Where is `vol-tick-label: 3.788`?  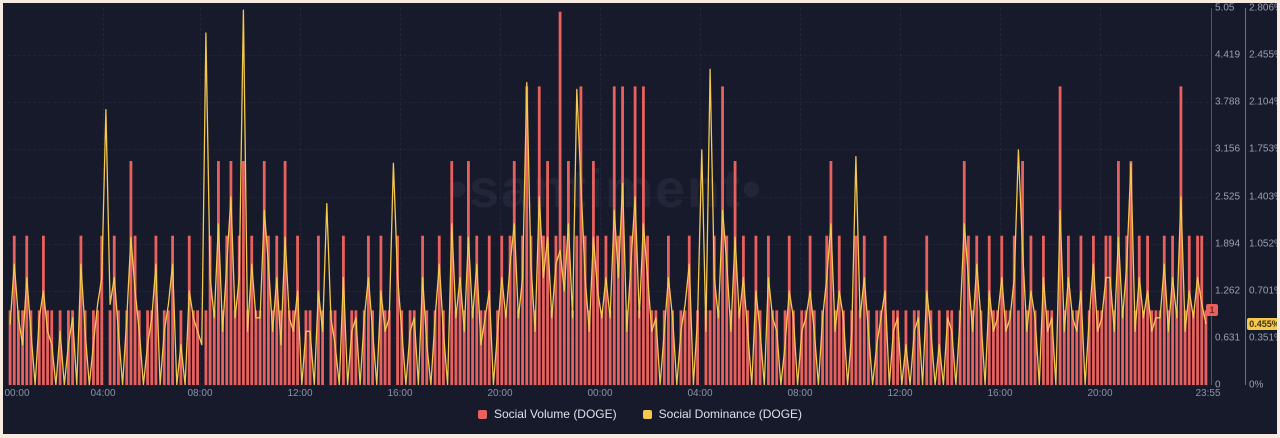
vol-tick-label: 3.788 is located at coordinates (1228, 102).